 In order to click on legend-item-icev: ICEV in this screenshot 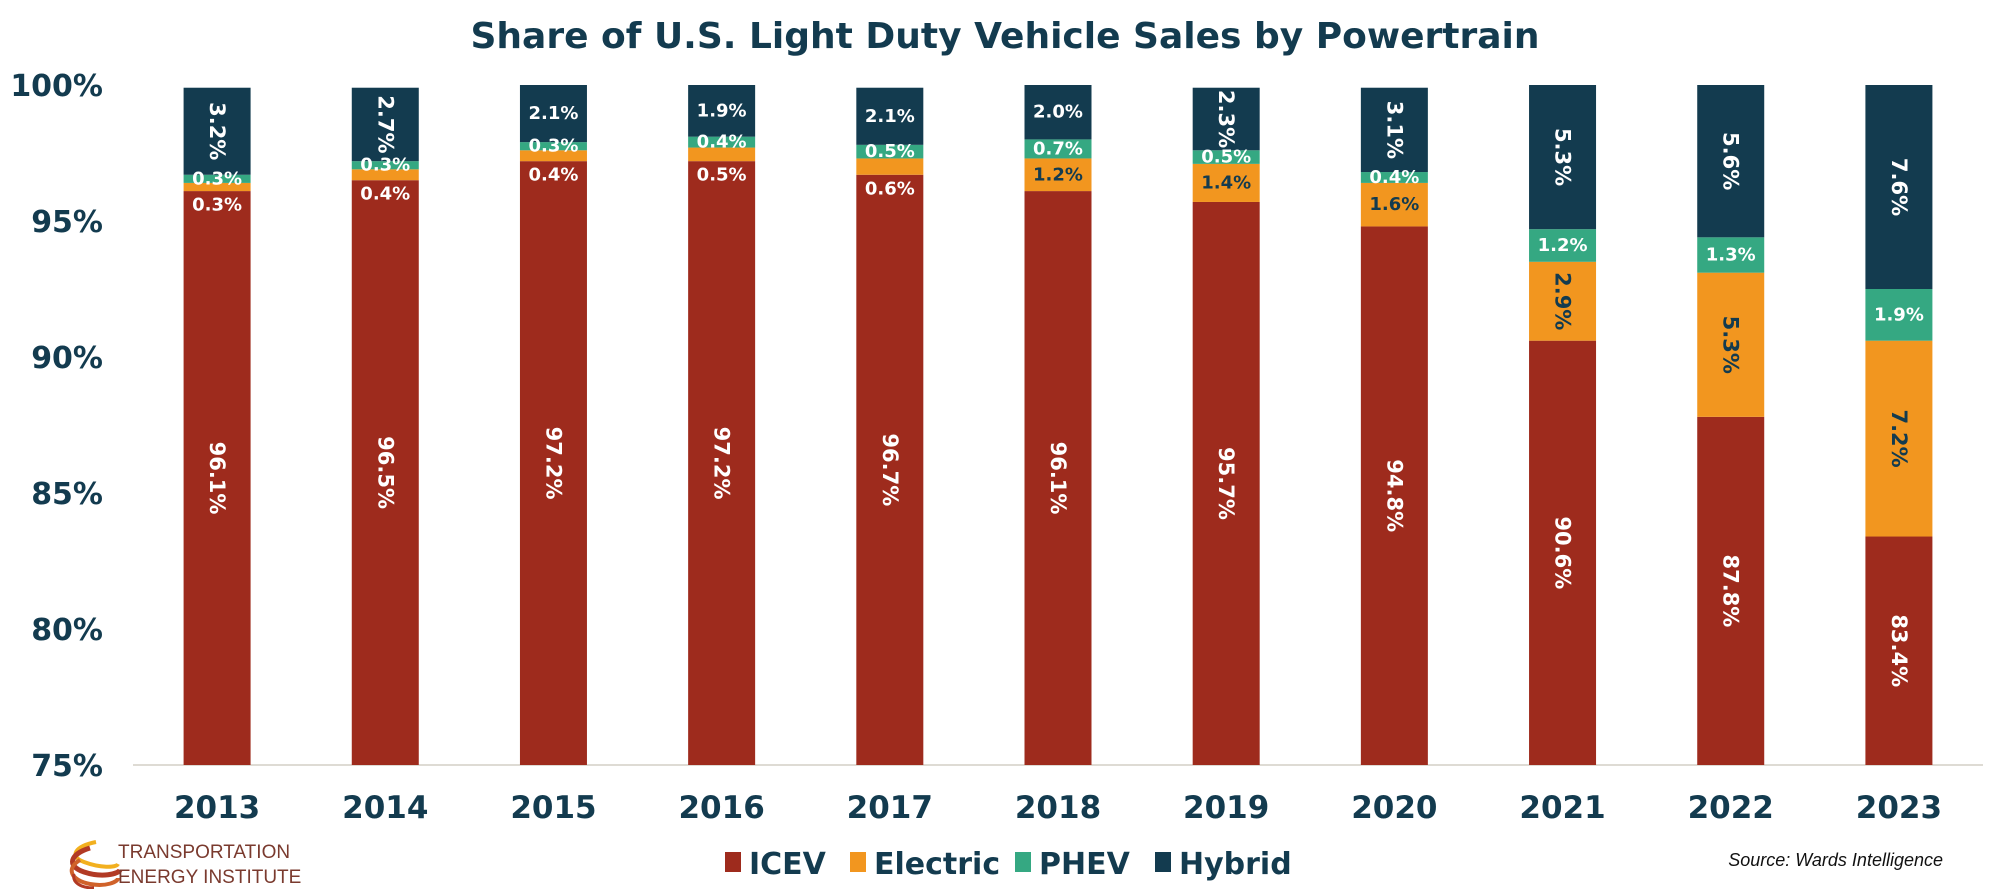, I will do `click(776, 864)`.